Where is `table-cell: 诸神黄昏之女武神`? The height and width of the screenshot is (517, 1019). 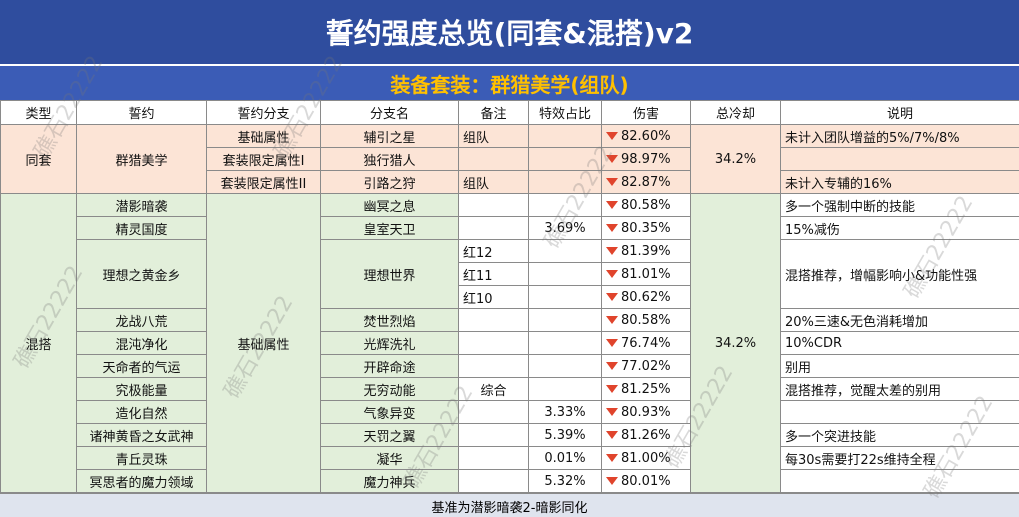 table-cell: 诸神黄昏之女武神 is located at coordinates (141, 435).